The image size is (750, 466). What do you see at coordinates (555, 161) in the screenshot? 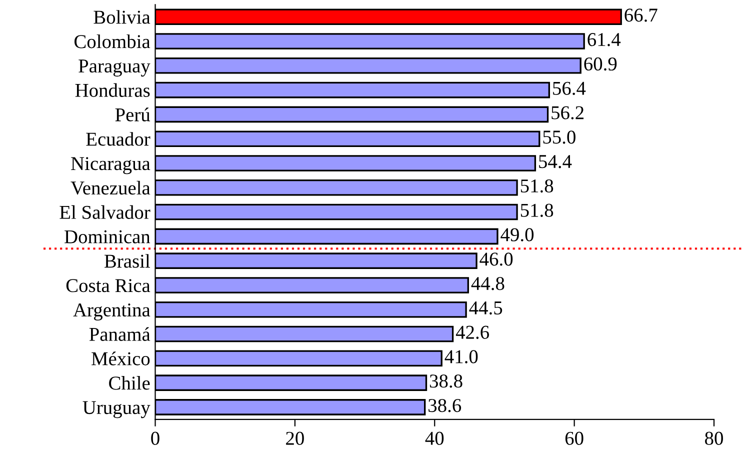
I see `data-label: 54.4` at bounding box center [555, 161].